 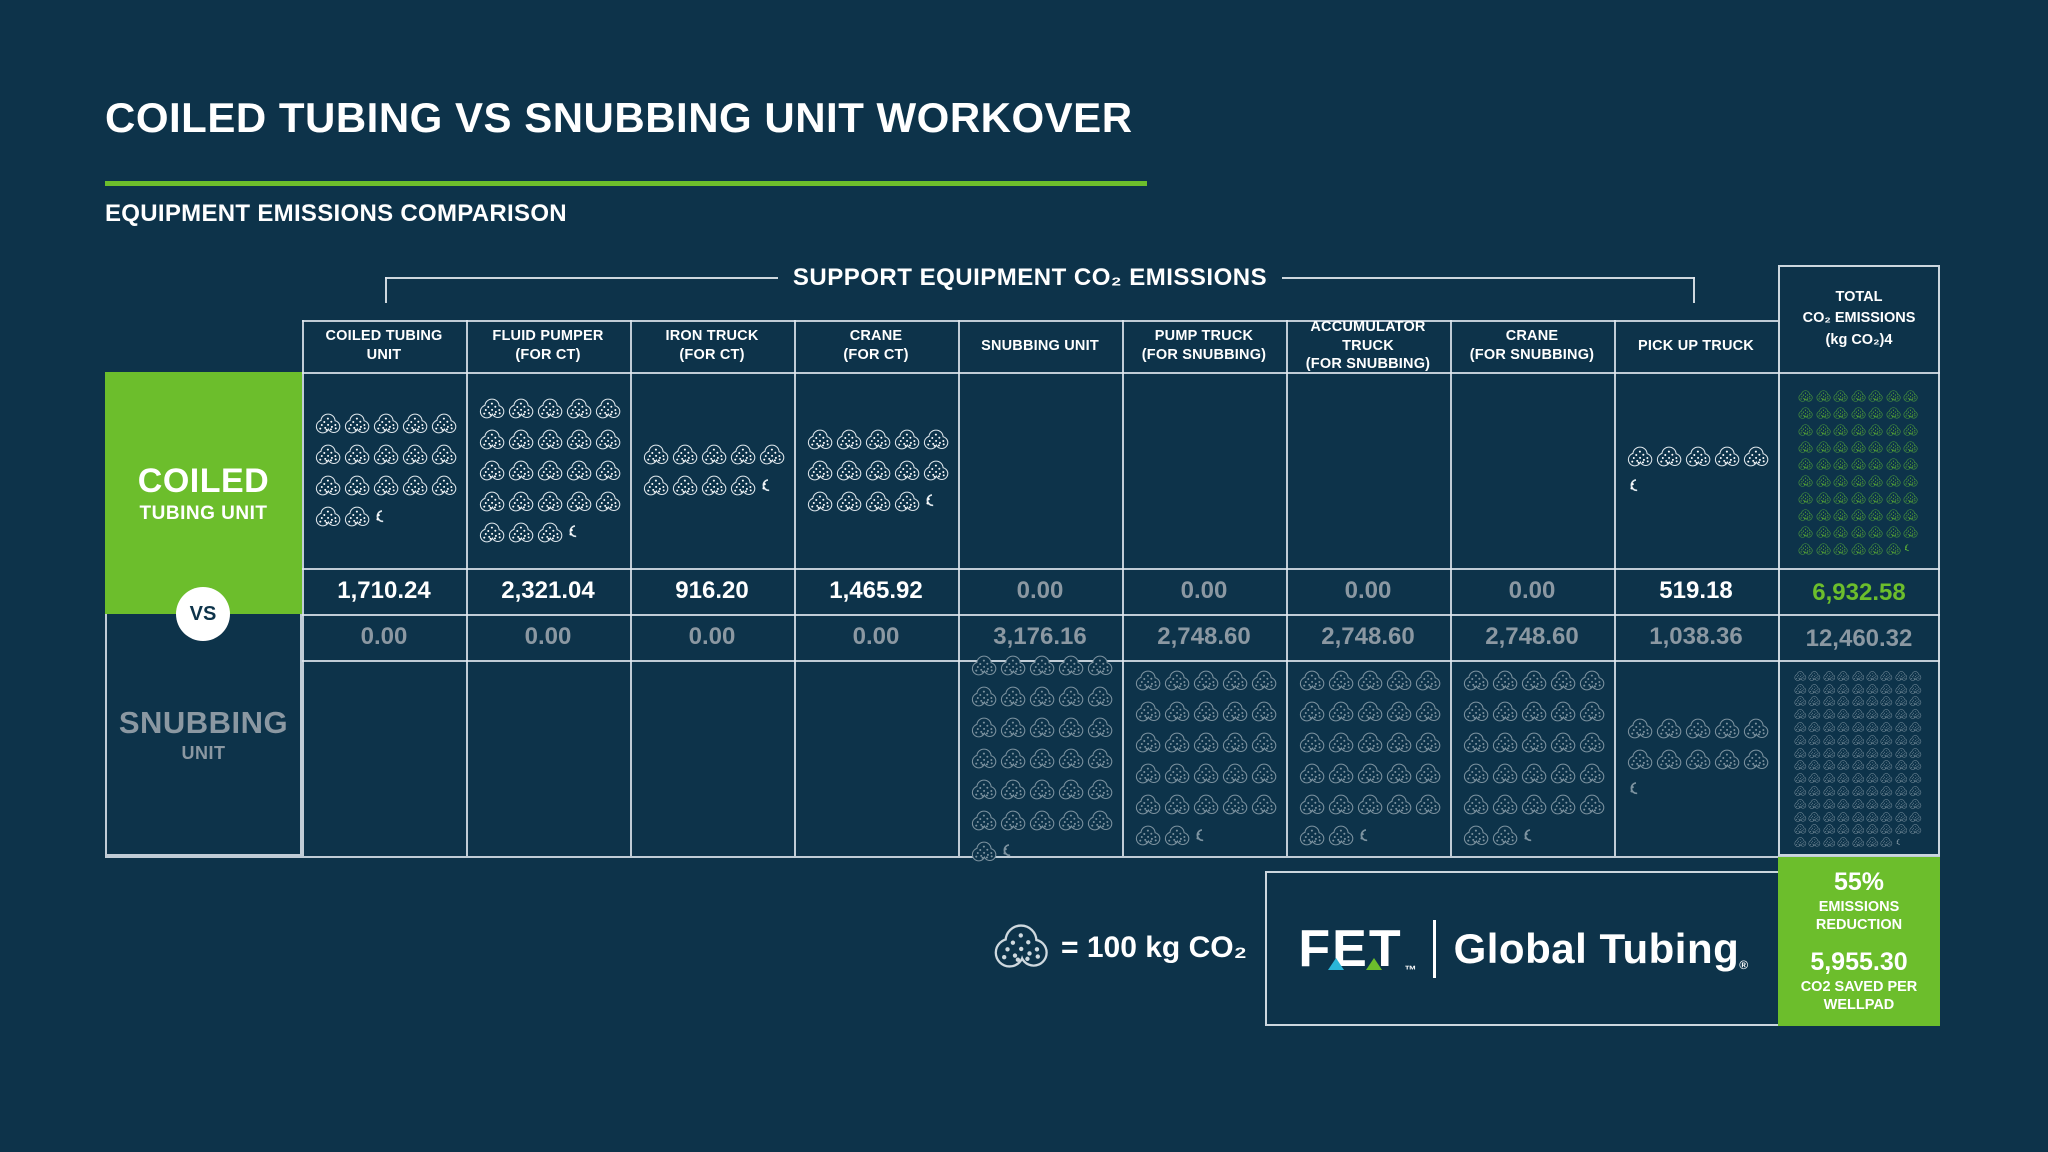 What do you see at coordinates (1859, 638) in the screenshot?
I see `snubbing-total-value: 12,460.32` at bounding box center [1859, 638].